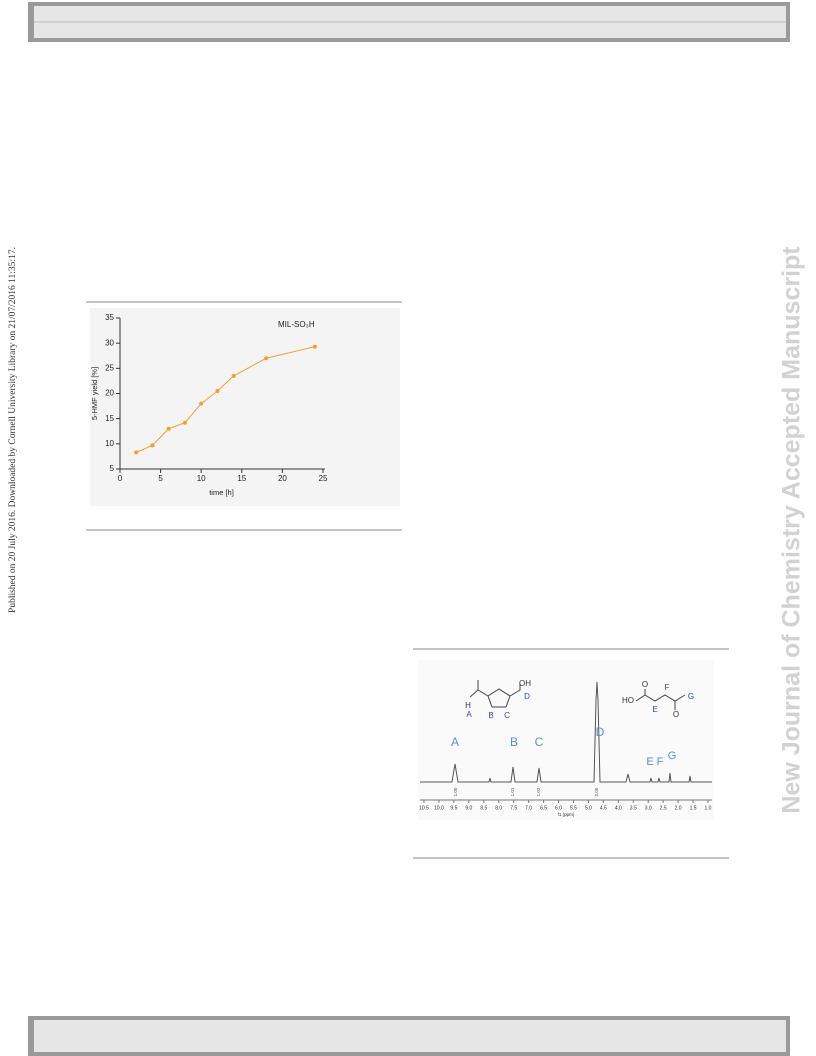 This screenshot has height=1056, width=816. Describe the element at coordinates (109, 367) in the screenshot. I see `y-tick-label: 25` at that location.